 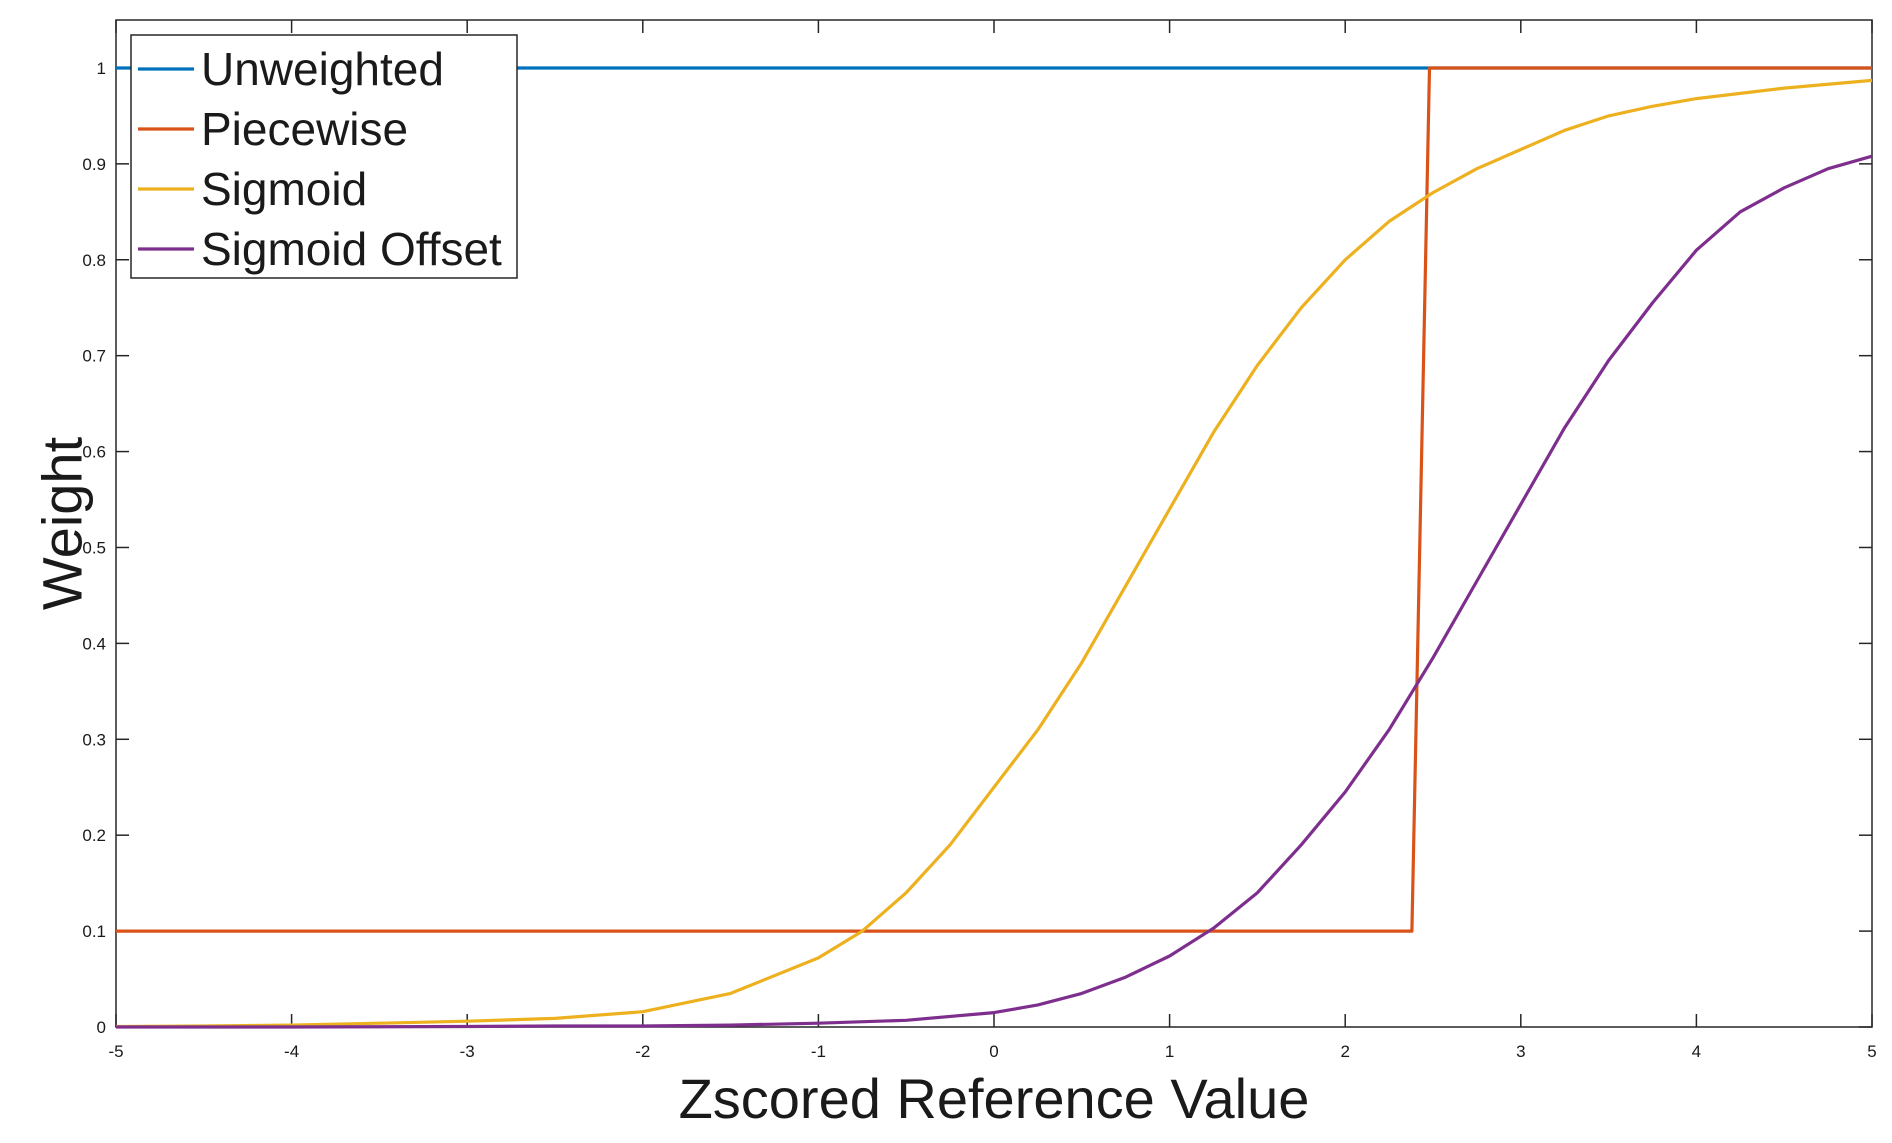 What do you see at coordinates (101, 1027) in the screenshot?
I see `y-tick-label: 0` at bounding box center [101, 1027].